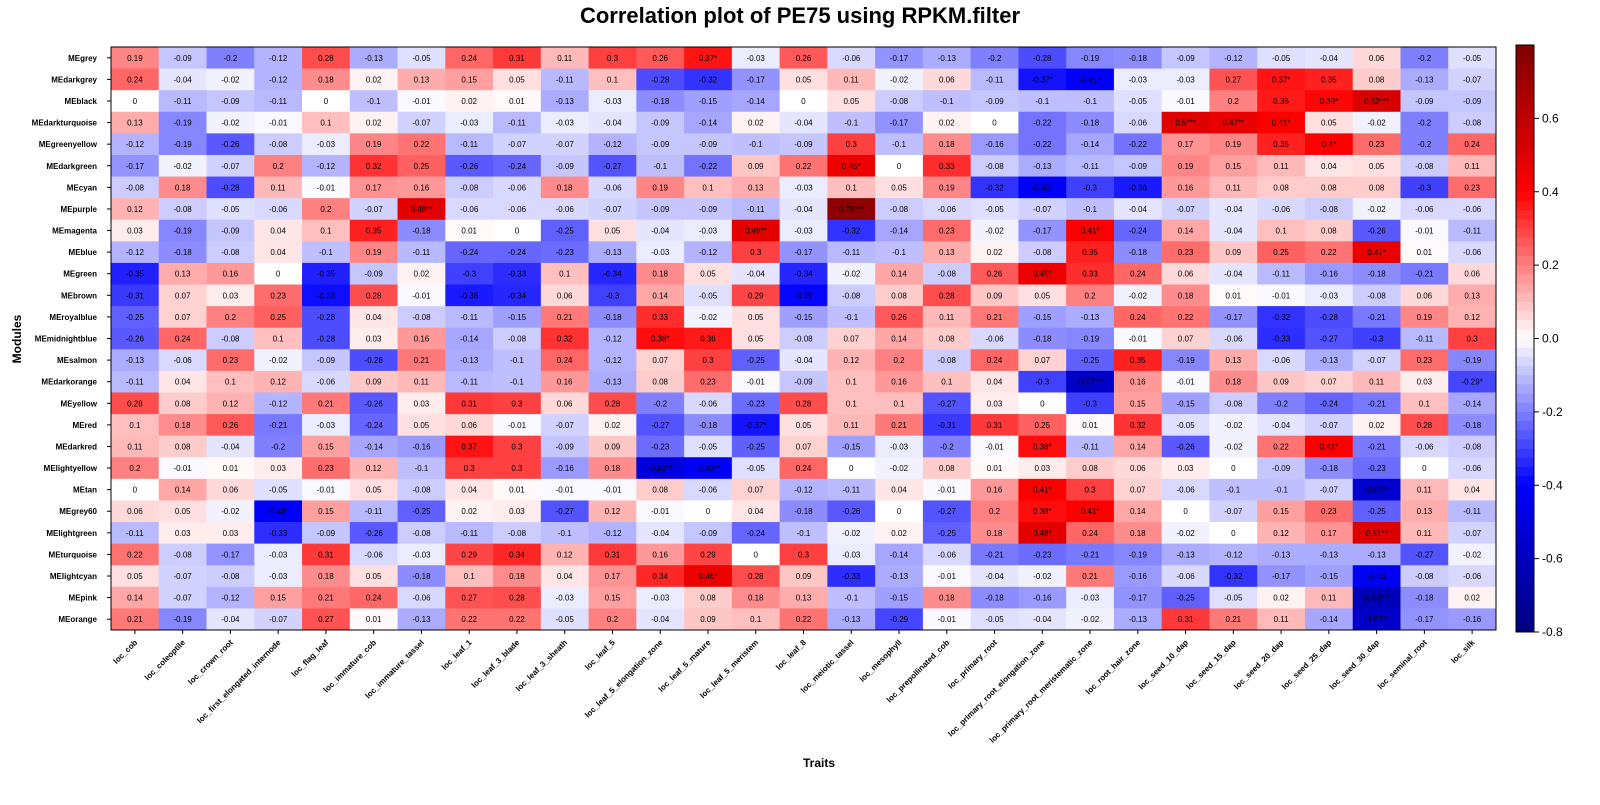 This screenshot has width=1600, height=805. I want to click on cell-value-label: -0.11, so click(183, 101).